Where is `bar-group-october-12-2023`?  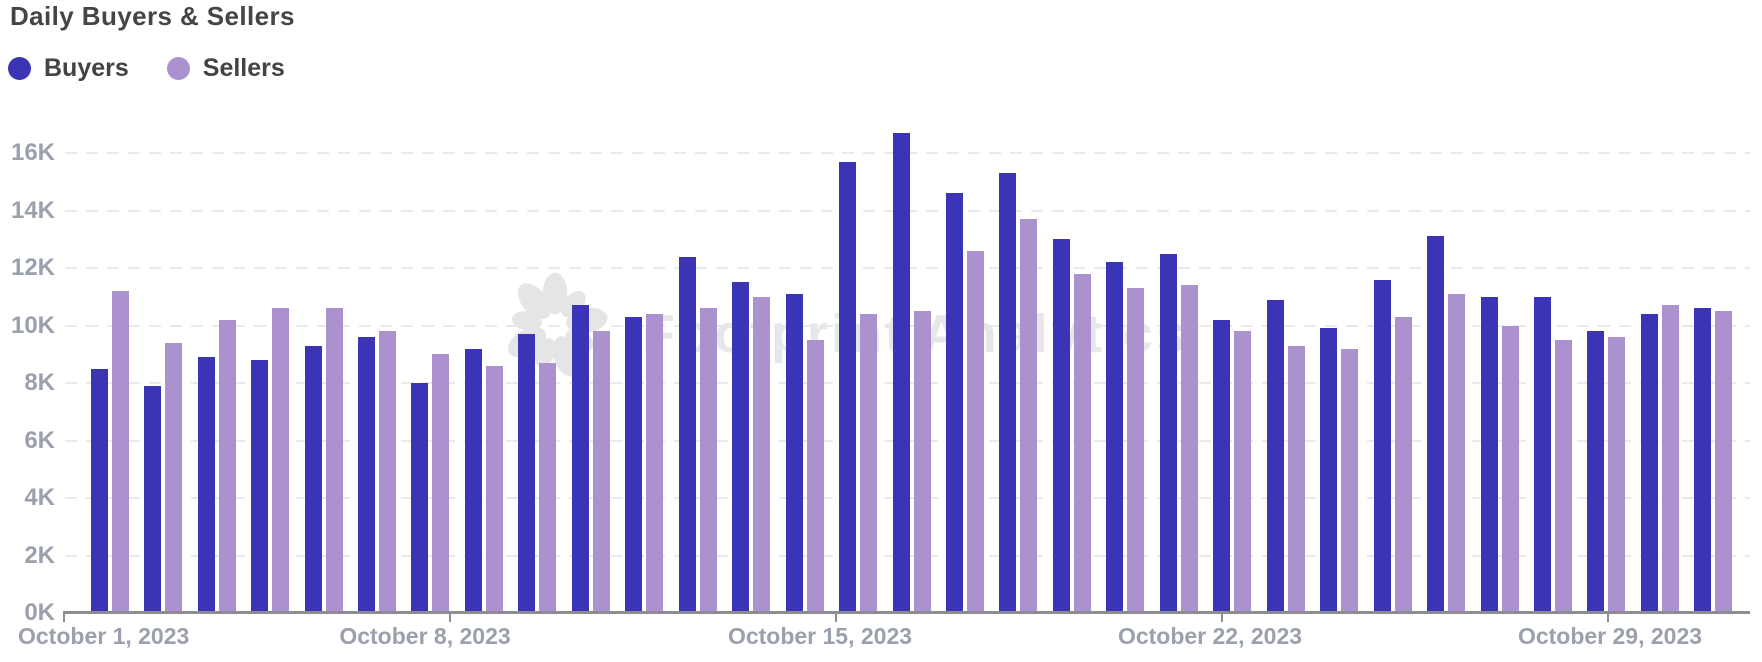 bar-group-october-12-2023 is located at coordinates (697, 348).